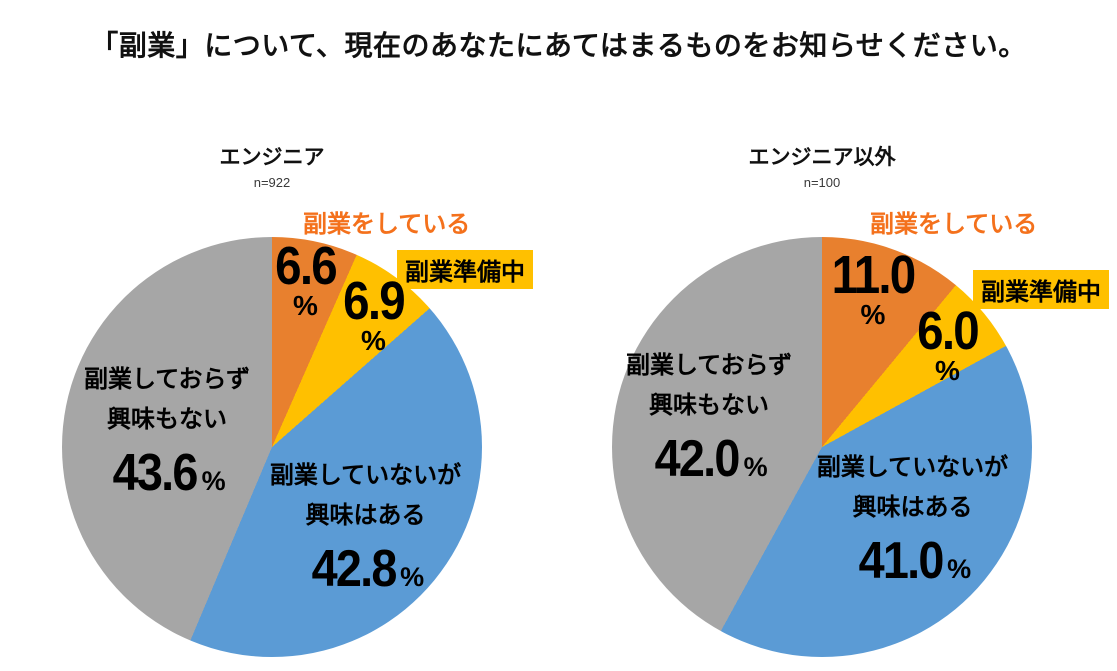 This screenshot has height=671, width=1117. I want to click on value-interested: 41.0%, so click(912, 565).